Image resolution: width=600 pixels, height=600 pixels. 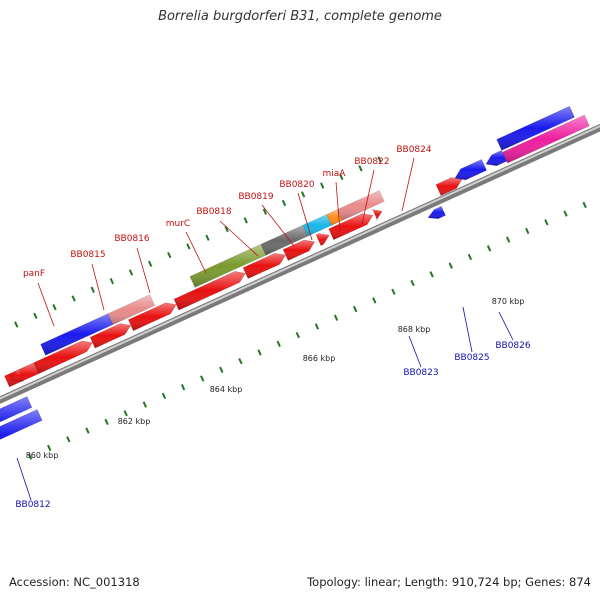 I want to click on gene-label: BB0826, so click(x=513, y=346).